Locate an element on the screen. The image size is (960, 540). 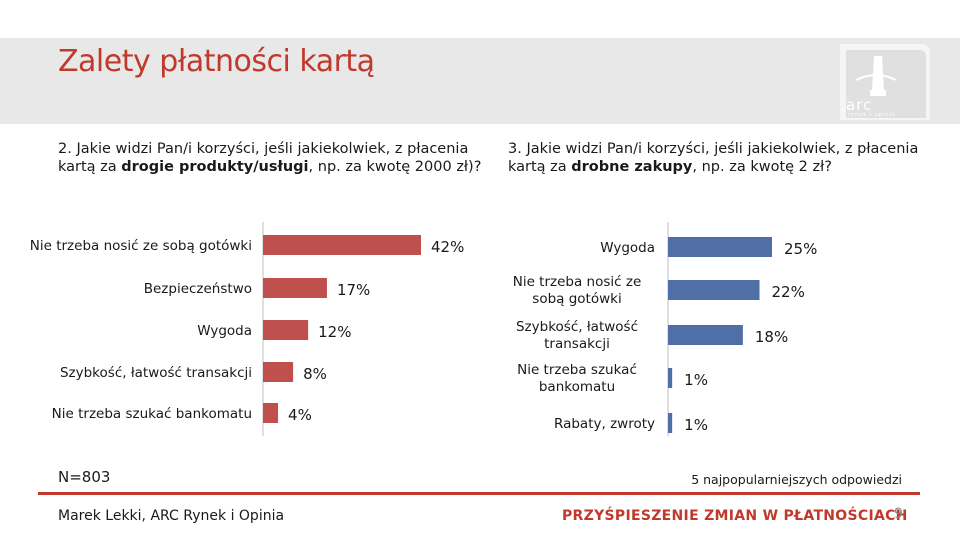
question-left-bold: drogie produkty/usługi is located at coordinates (215, 167).